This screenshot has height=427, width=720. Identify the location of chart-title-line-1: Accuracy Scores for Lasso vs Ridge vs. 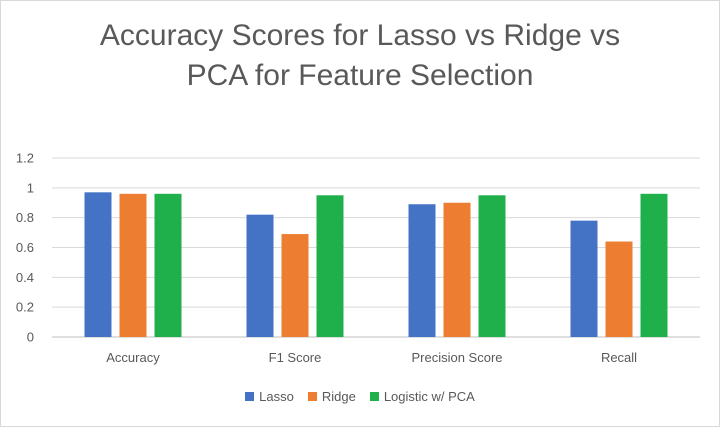
(360, 35).